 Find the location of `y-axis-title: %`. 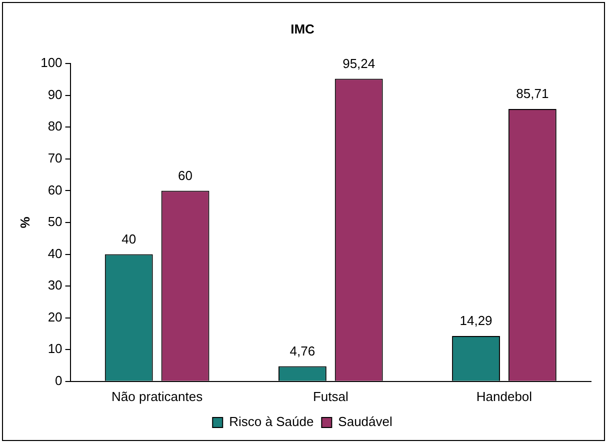

y-axis-title: % is located at coordinates (24, 222).